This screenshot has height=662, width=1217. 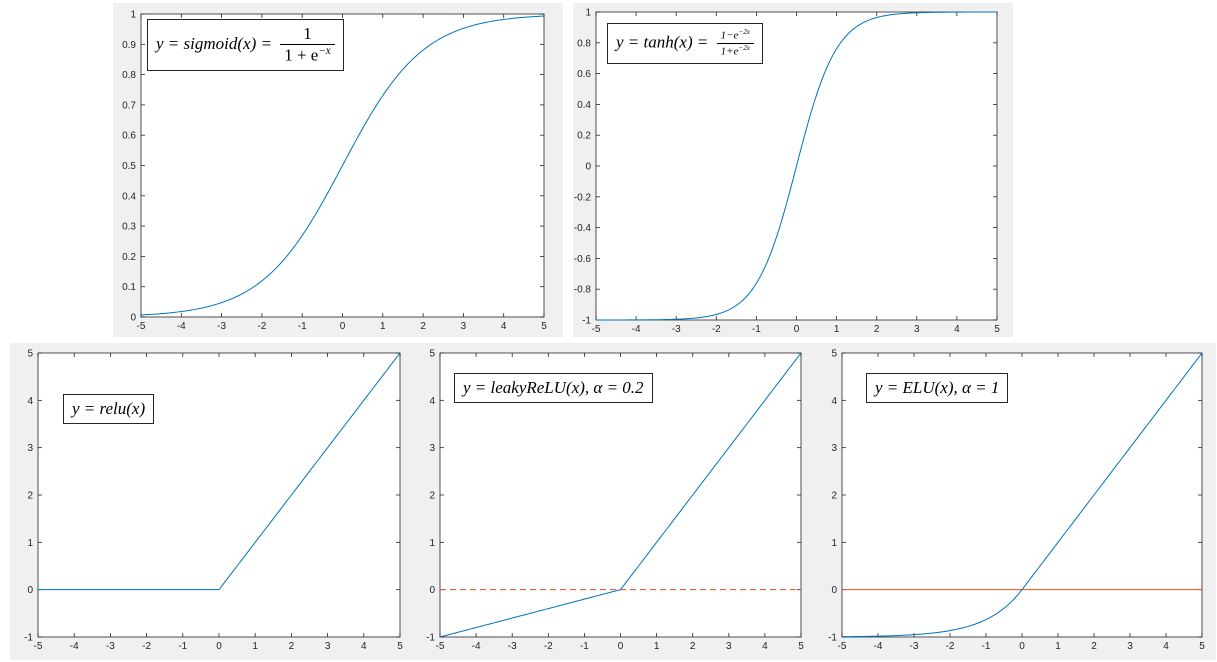 What do you see at coordinates (129, 75) in the screenshot?
I see `sigmoid-y-tick-label: 0.8` at bounding box center [129, 75].